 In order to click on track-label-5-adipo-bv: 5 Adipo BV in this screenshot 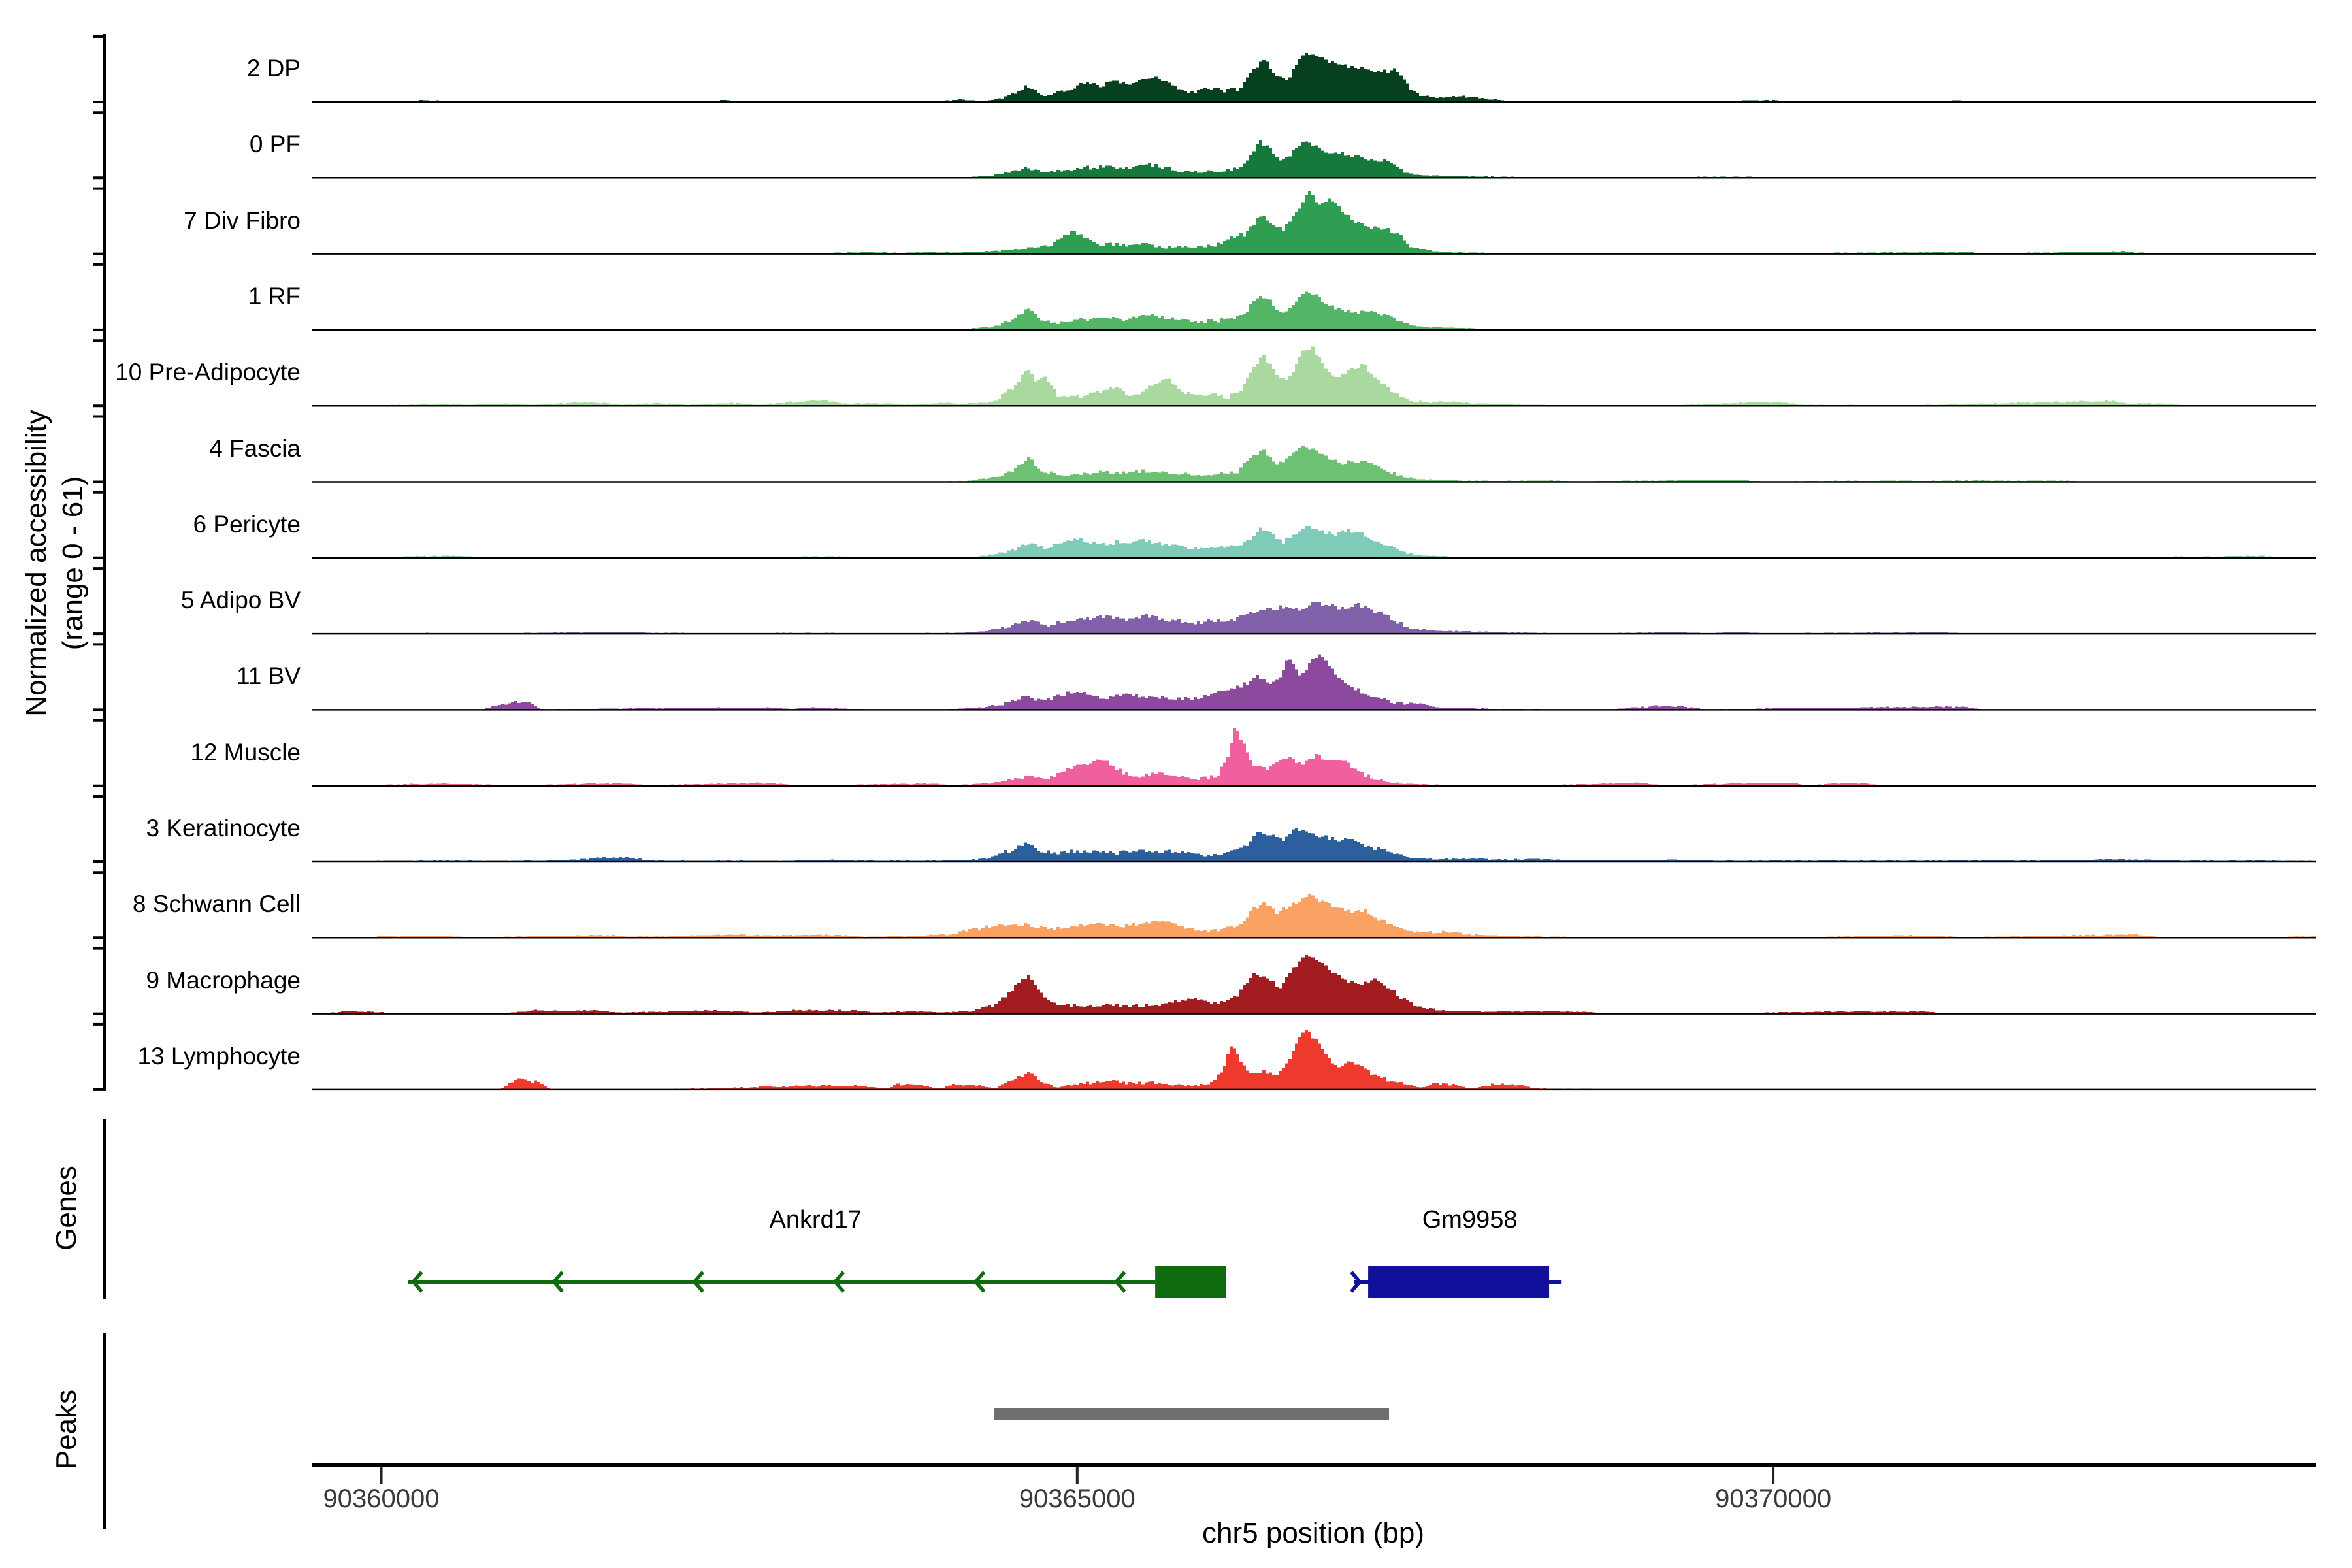, I will do `click(240, 600)`.